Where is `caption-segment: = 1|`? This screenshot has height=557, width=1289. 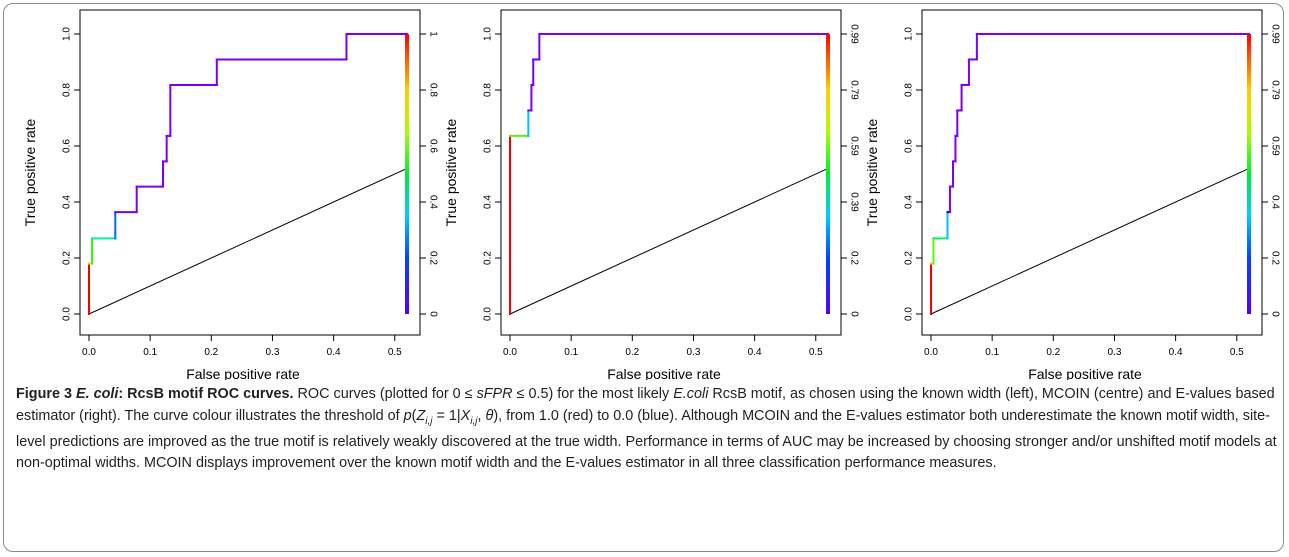
caption-segment: = 1| is located at coordinates (446, 415).